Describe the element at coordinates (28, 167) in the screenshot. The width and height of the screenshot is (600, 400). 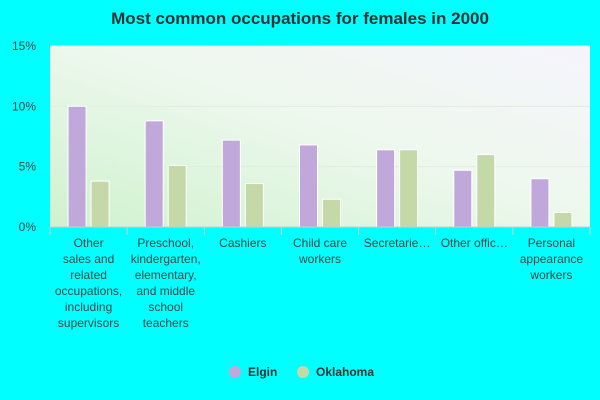
I see `y-tick-label: 5%` at that location.